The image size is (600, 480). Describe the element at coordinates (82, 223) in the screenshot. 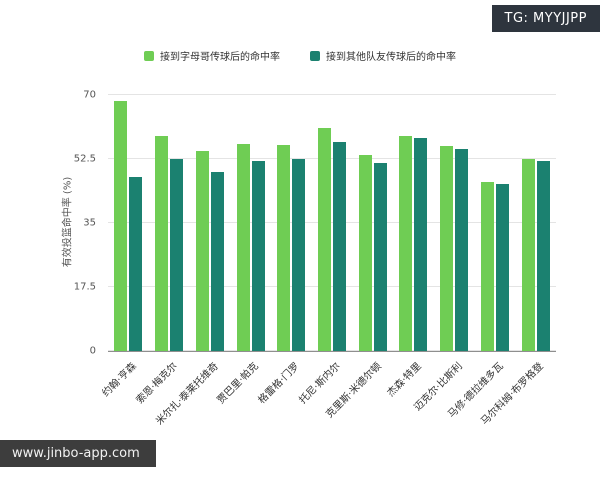

I see `y-axis-ticks: 0 17.5 35 52.5 70` at that location.